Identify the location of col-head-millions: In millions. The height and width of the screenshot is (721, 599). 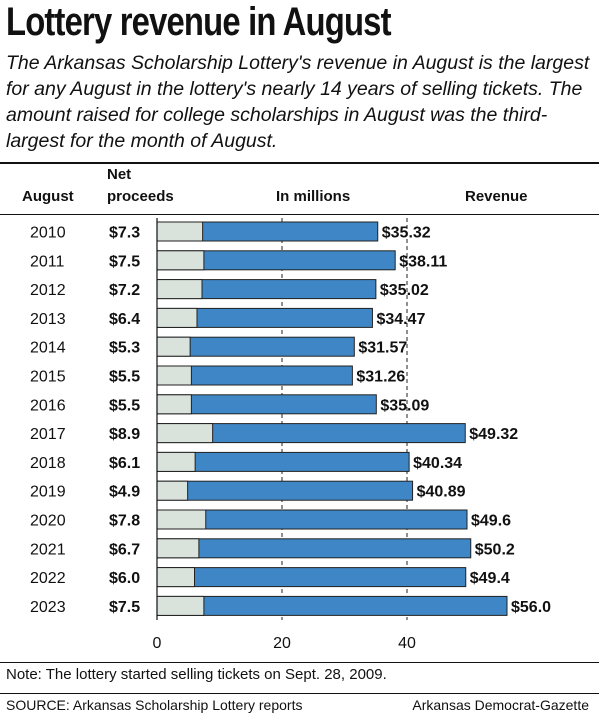
(313, 196).